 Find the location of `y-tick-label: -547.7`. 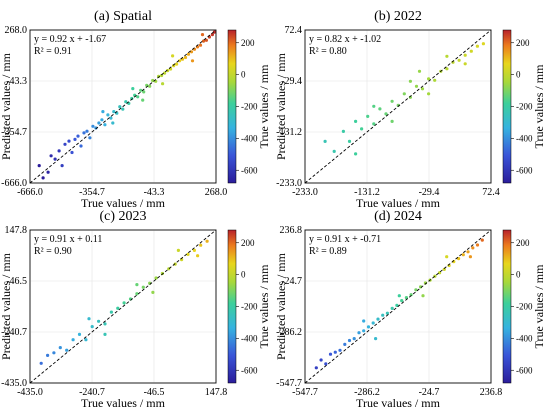

y-tick-label: -547.7 is located at coordinates (289, 383).